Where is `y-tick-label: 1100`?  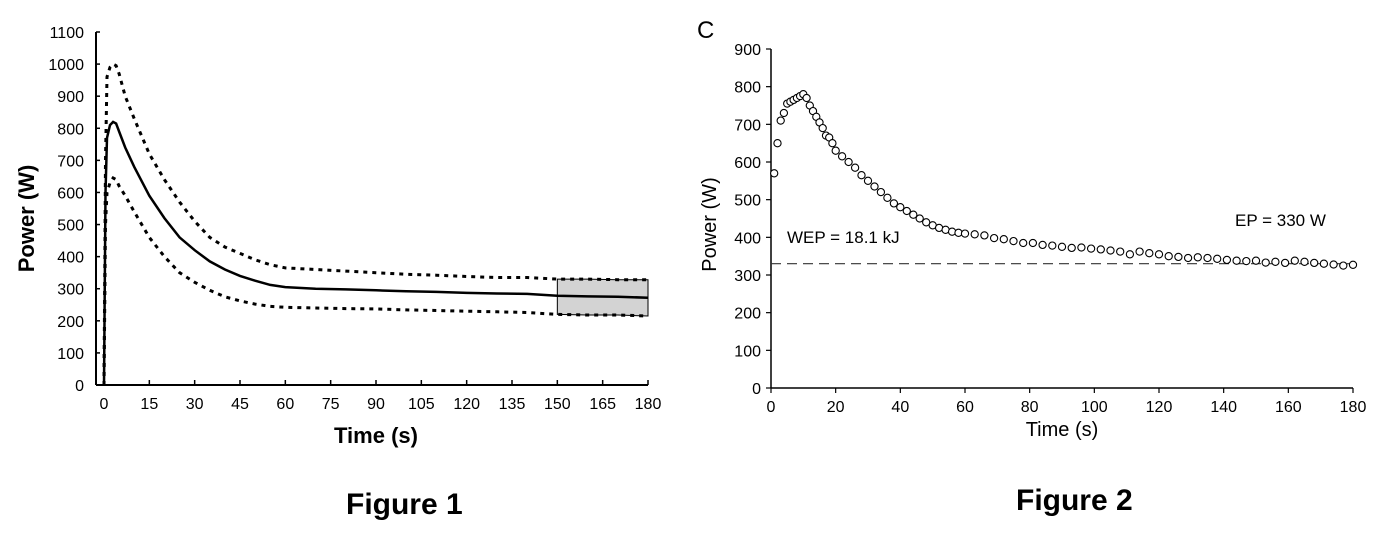
y-tick-label: 1100 is located at coordinates (67, 33).